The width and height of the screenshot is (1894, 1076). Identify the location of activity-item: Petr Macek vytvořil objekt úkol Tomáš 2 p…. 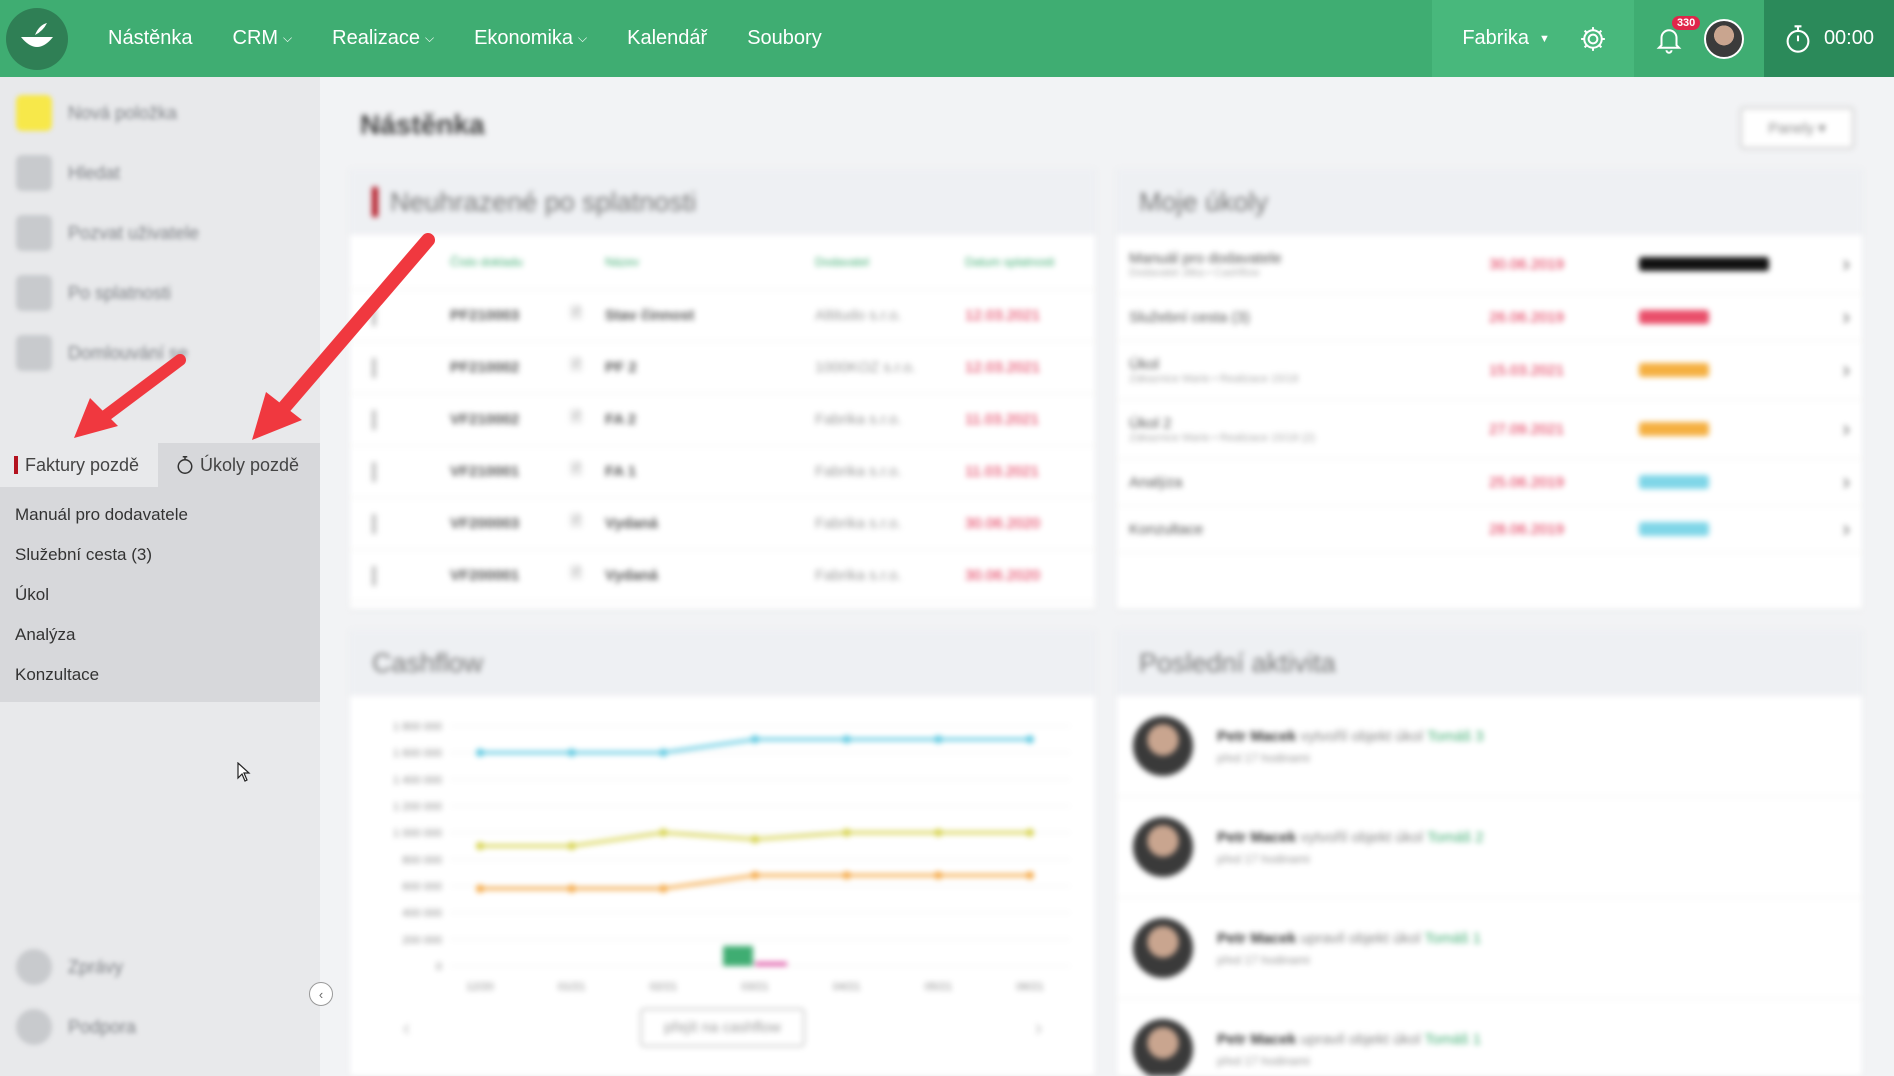
(1489, 847).